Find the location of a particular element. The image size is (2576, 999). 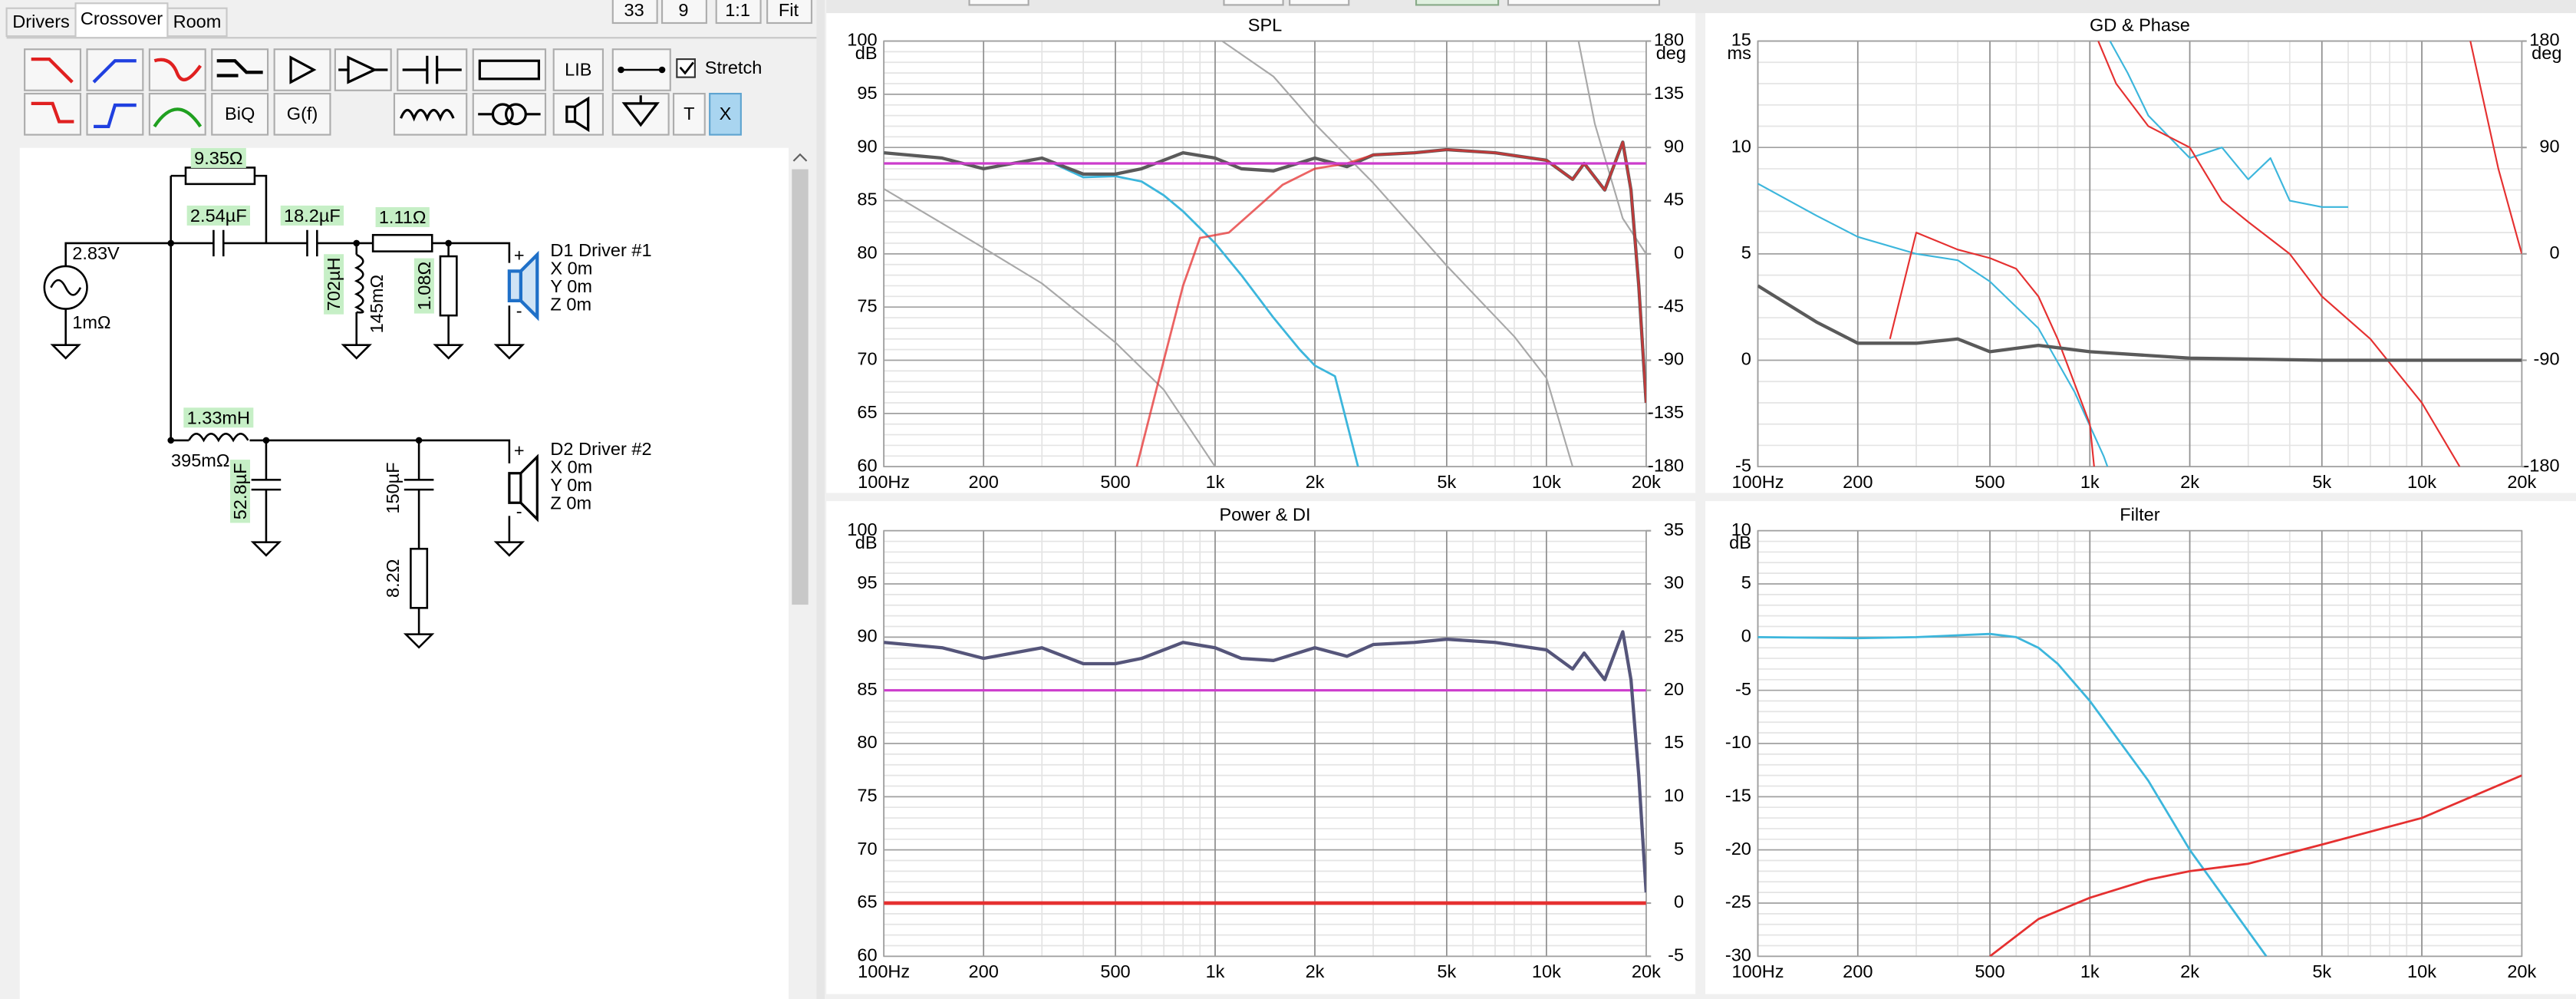

y-tick-label: -5 is located at coordinates (1743, 465).